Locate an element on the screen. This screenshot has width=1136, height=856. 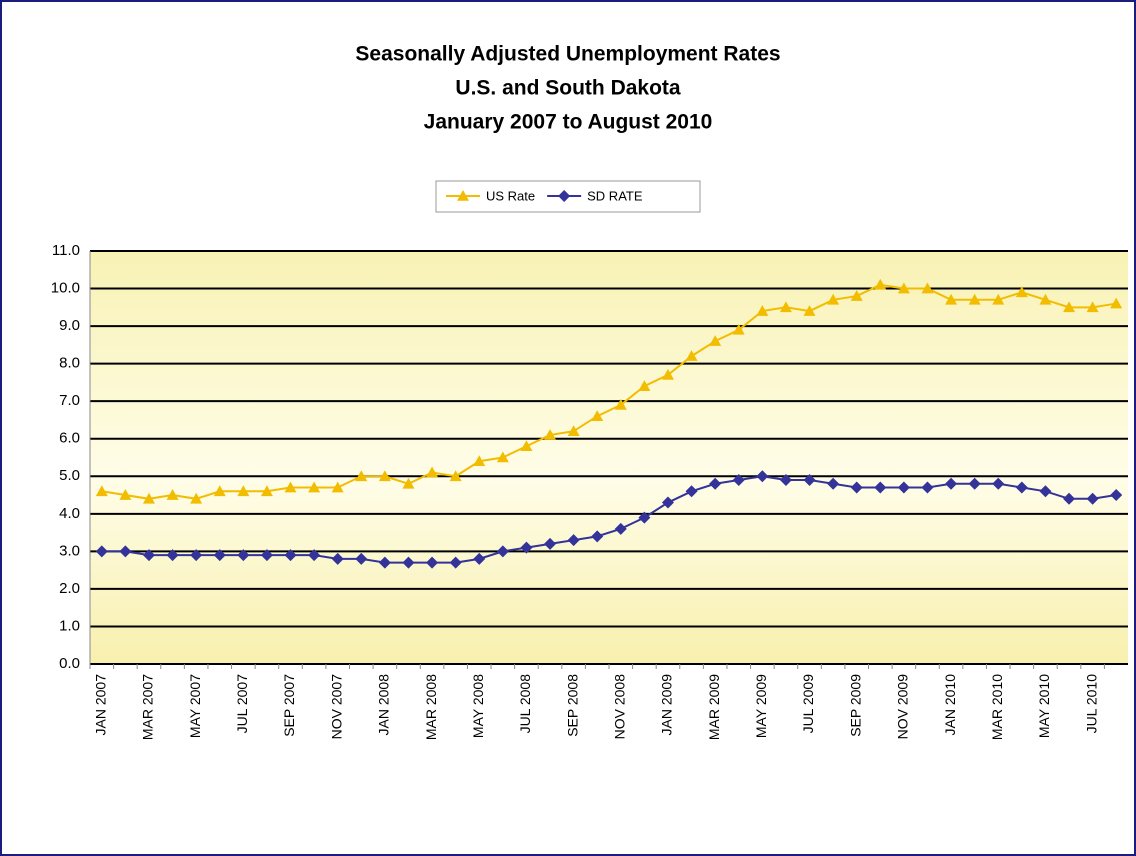
x-tick-label: MAR 2008 is located at coordinates (431, 707).